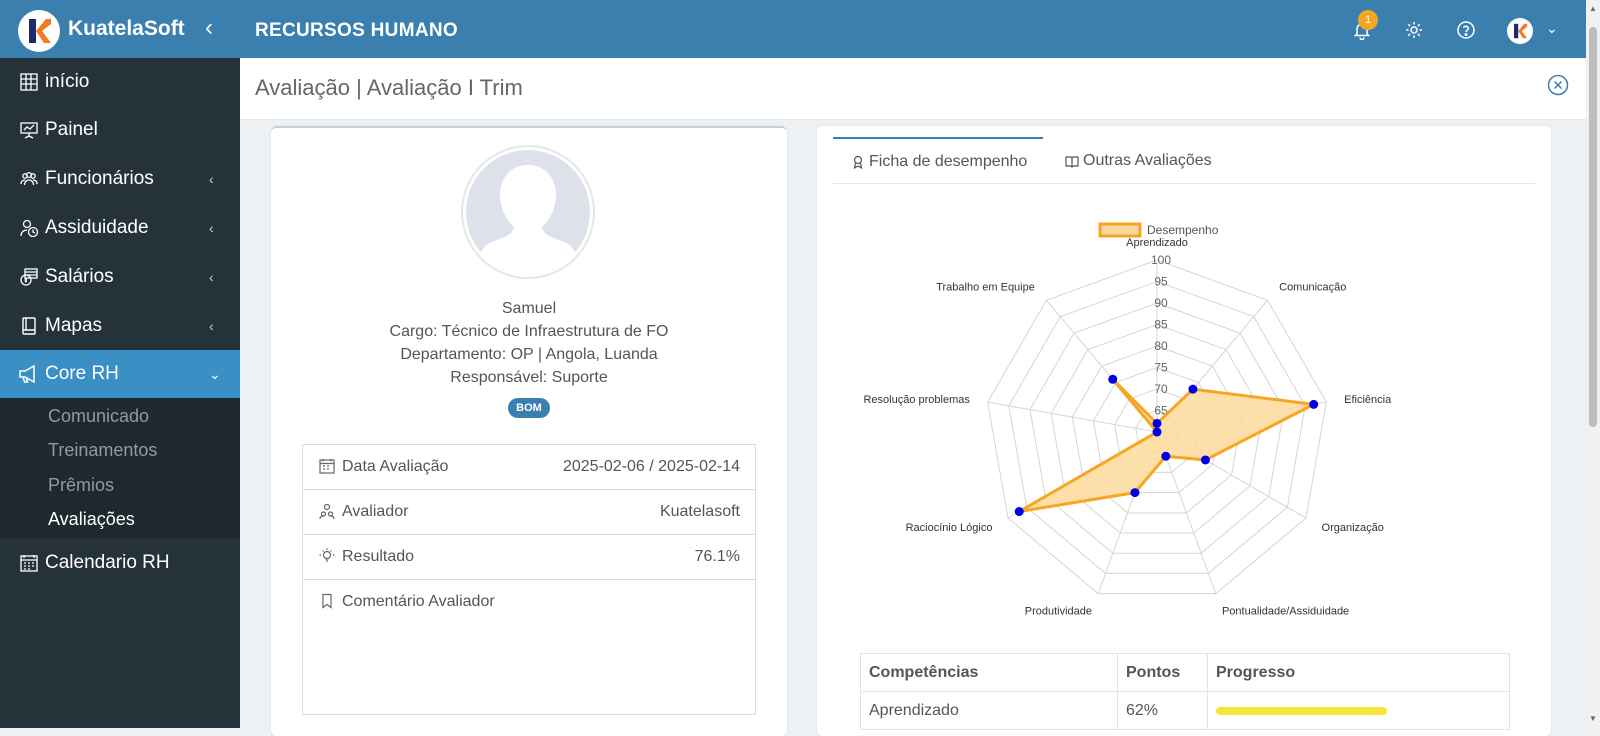 This screenshot has height=736, width=1600. What do you see at coordinates (39, 31) in the screenshot?
I see `brand-logo` at bounding box center [39, 31].